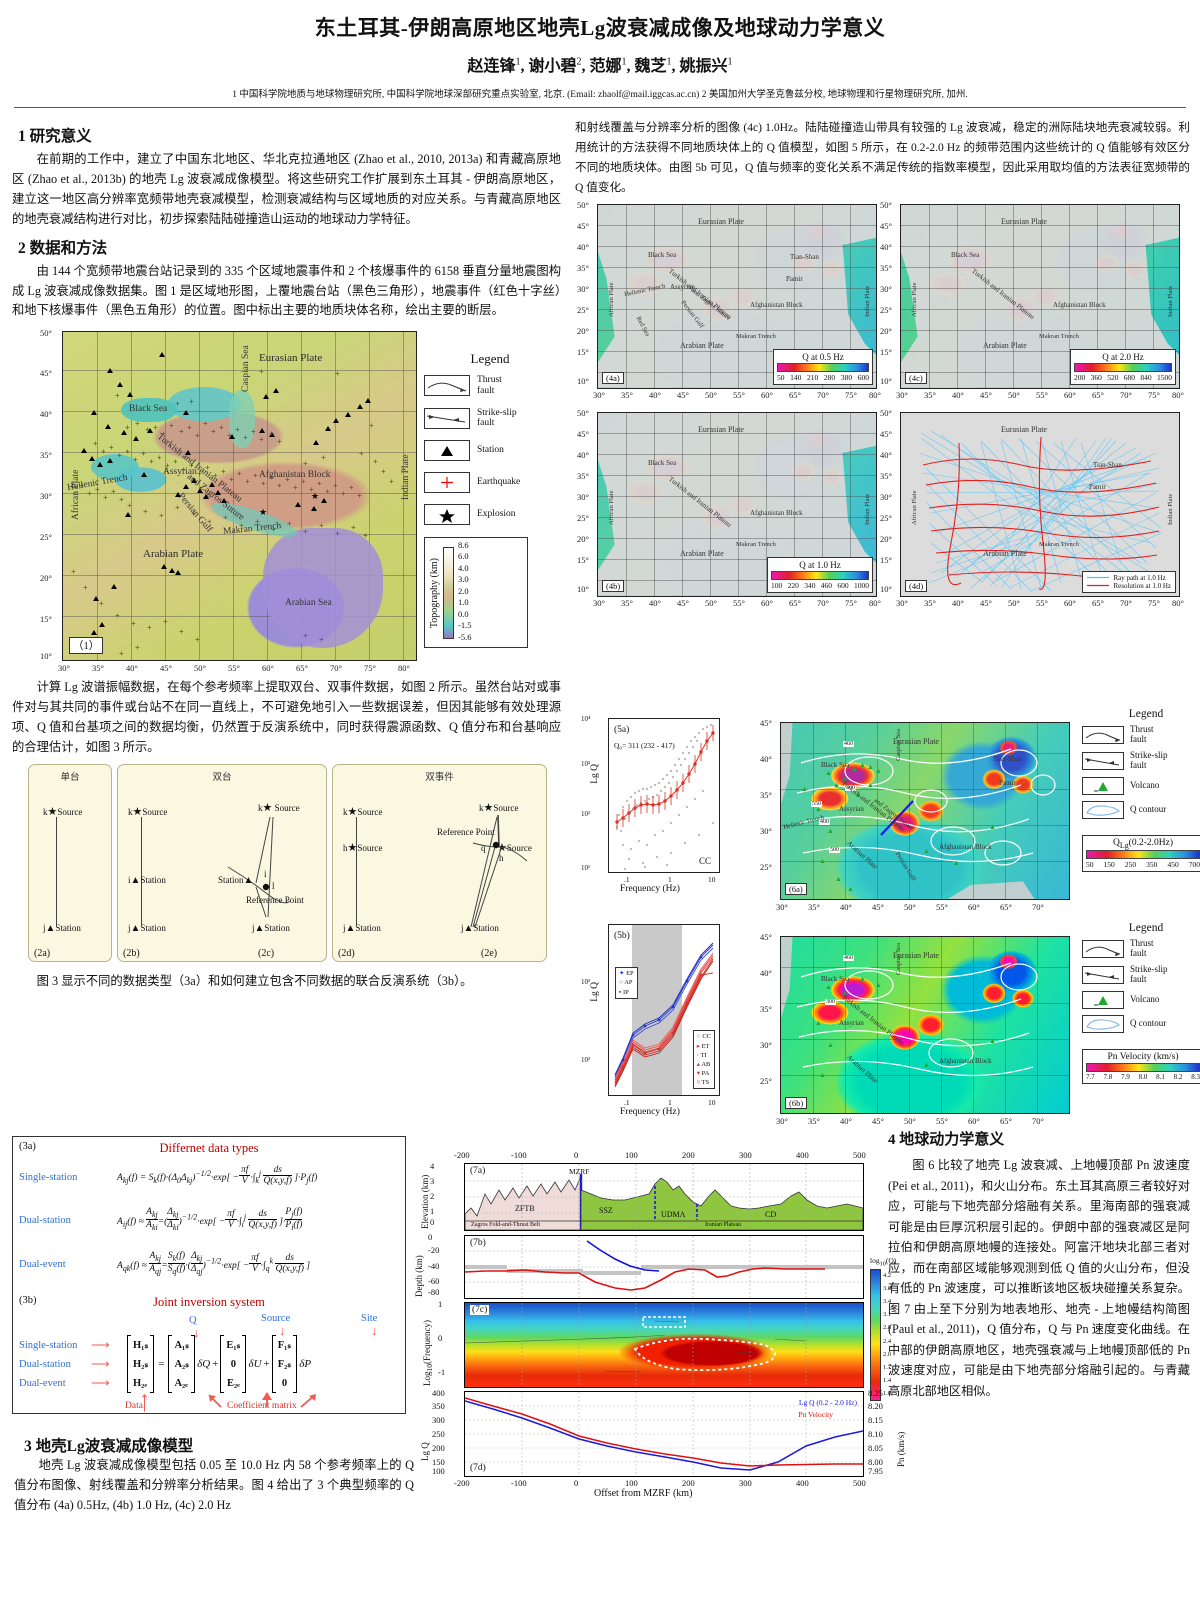 This screenshot has height=1601, width=1200. What do you see at coordinates (721, 429) in the screenshot?
I see `fig4b-label-eurasian: Eurasian Plate` at bounding box center [721, 429].